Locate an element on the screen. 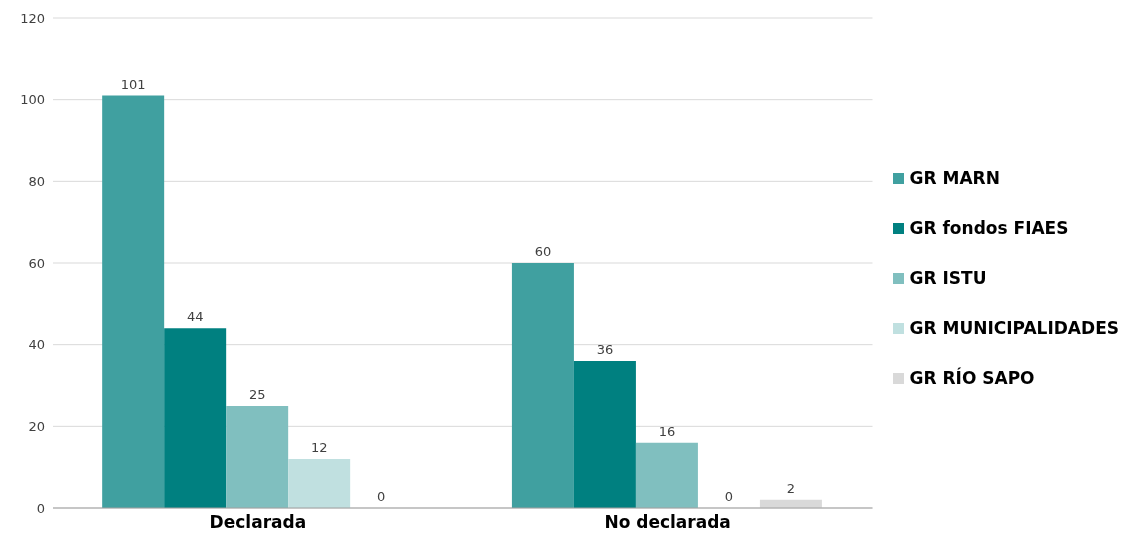 The image size is (1129, 548). data-label: 44 is located at coordinates (195, 317).